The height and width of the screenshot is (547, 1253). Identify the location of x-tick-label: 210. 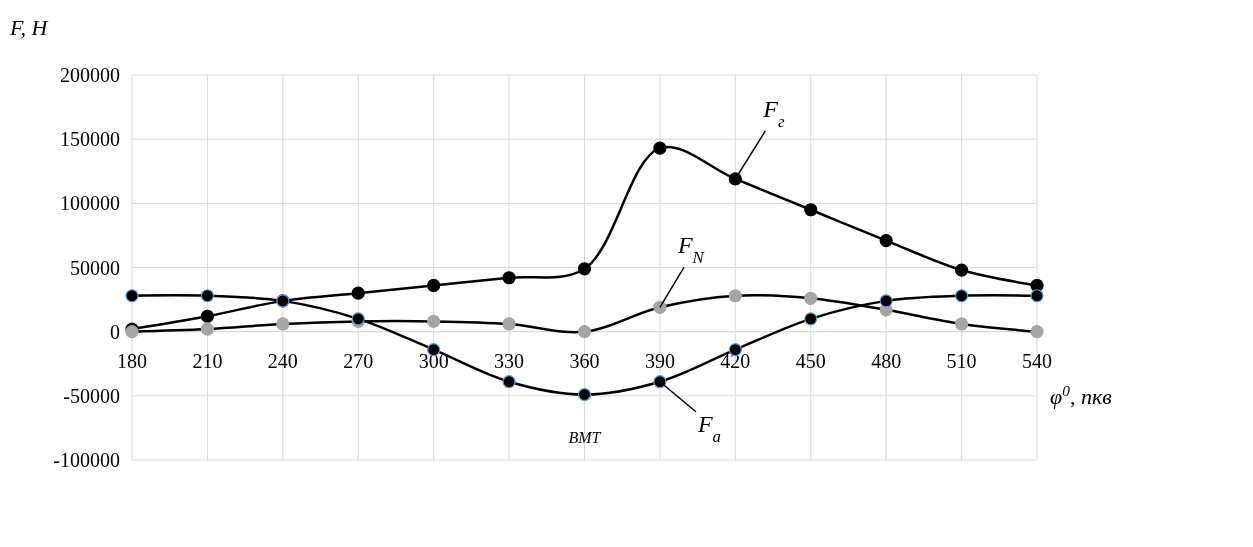
(207, 360).